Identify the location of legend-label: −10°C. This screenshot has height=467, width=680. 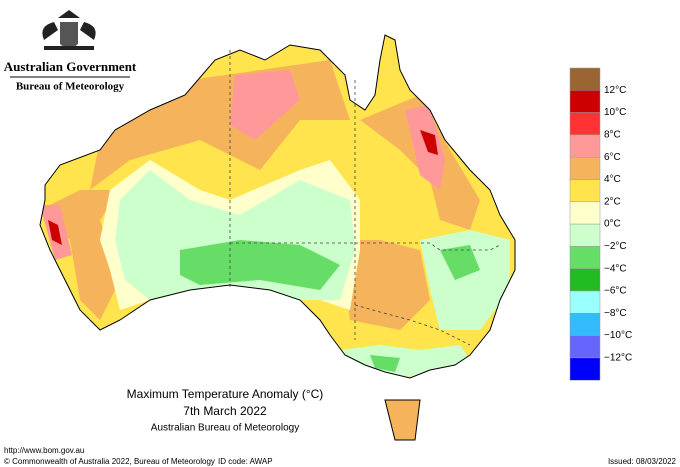
(618, 335).